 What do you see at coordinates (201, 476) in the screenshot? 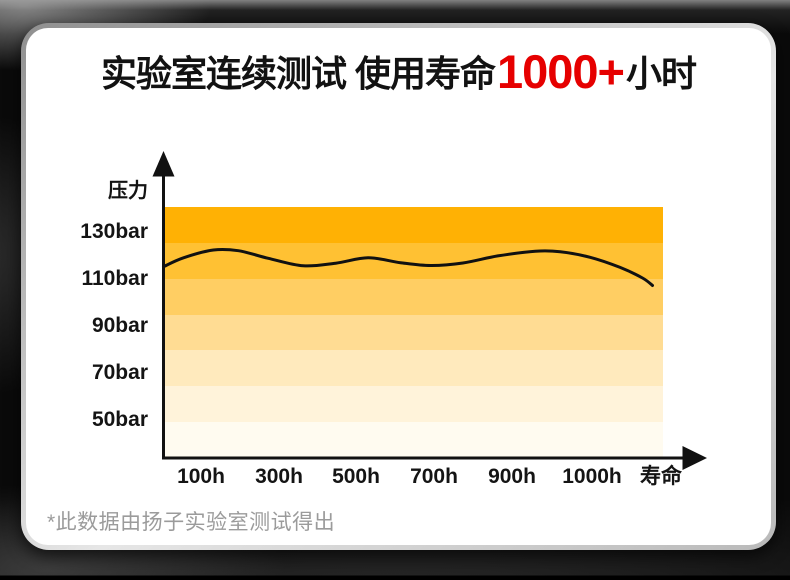
I see `x-tick-100h: 100h` at bounding box center [201, 476].